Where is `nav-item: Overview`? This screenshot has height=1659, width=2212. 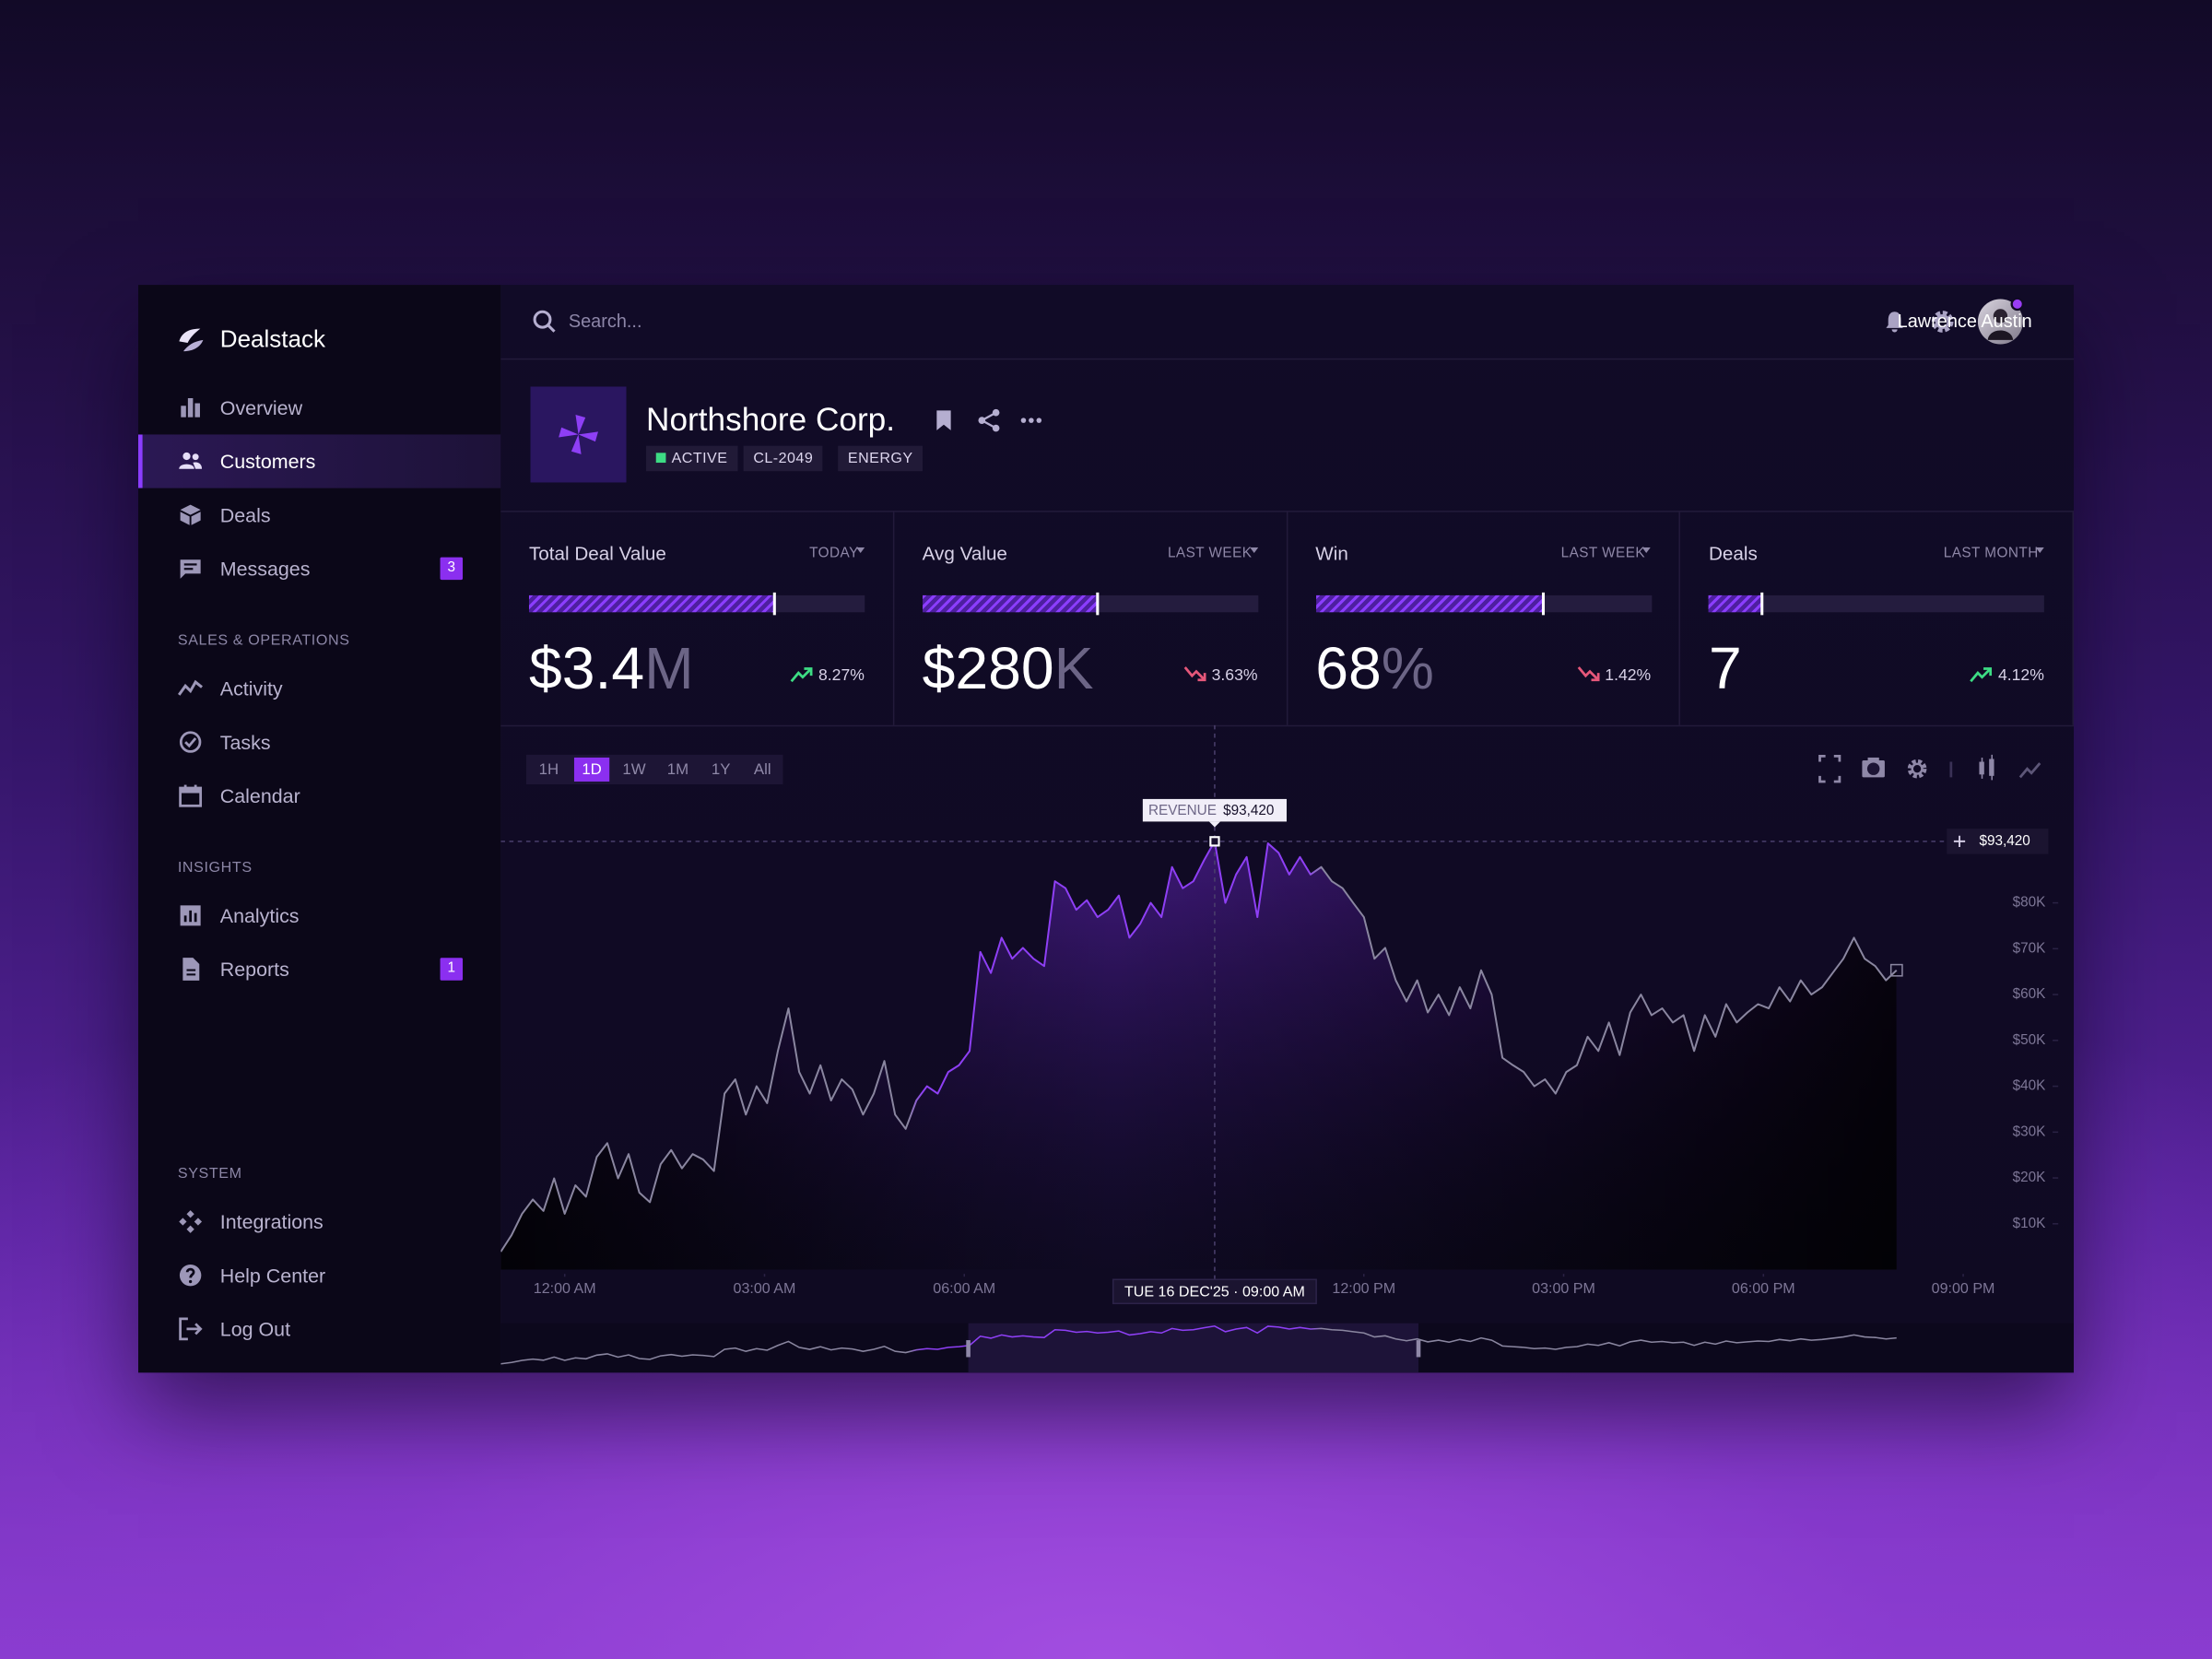 nav-item: Overview is located at coordinates (319, 407).